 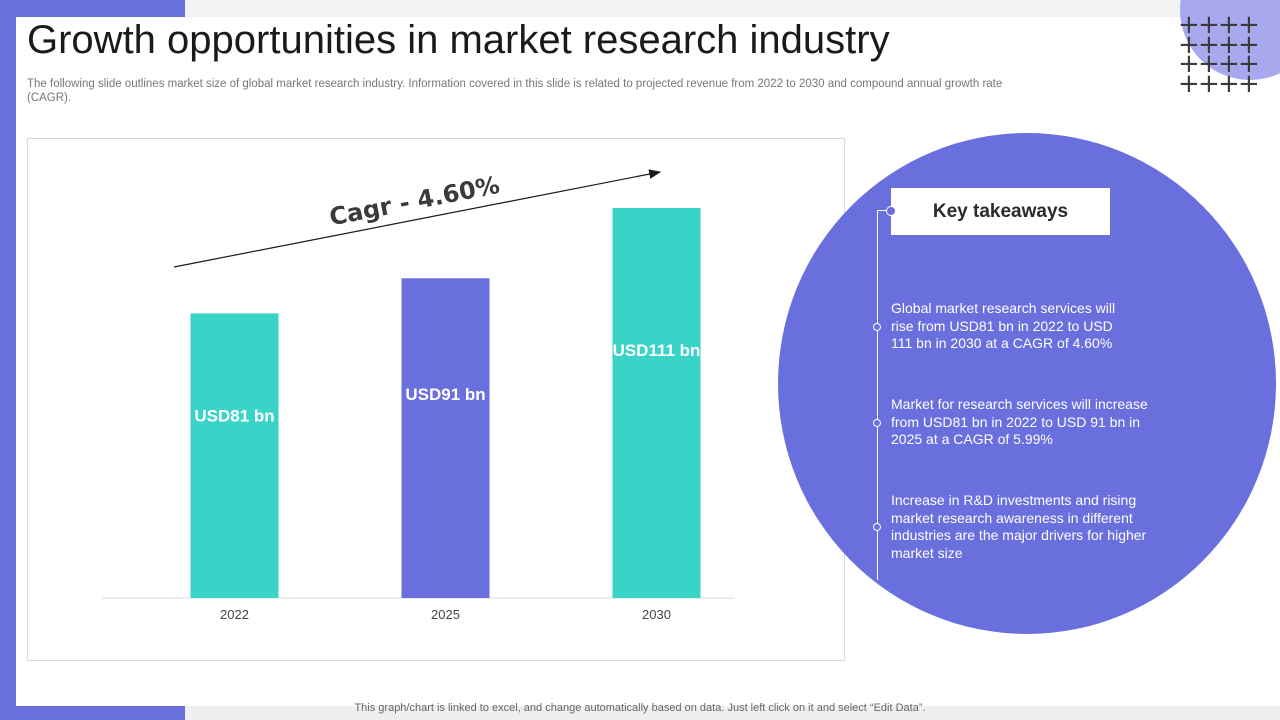 What do you see at coordinates (445, 438) in the screenshot?
I see `bar-2025` at bounding box center [445, 438].